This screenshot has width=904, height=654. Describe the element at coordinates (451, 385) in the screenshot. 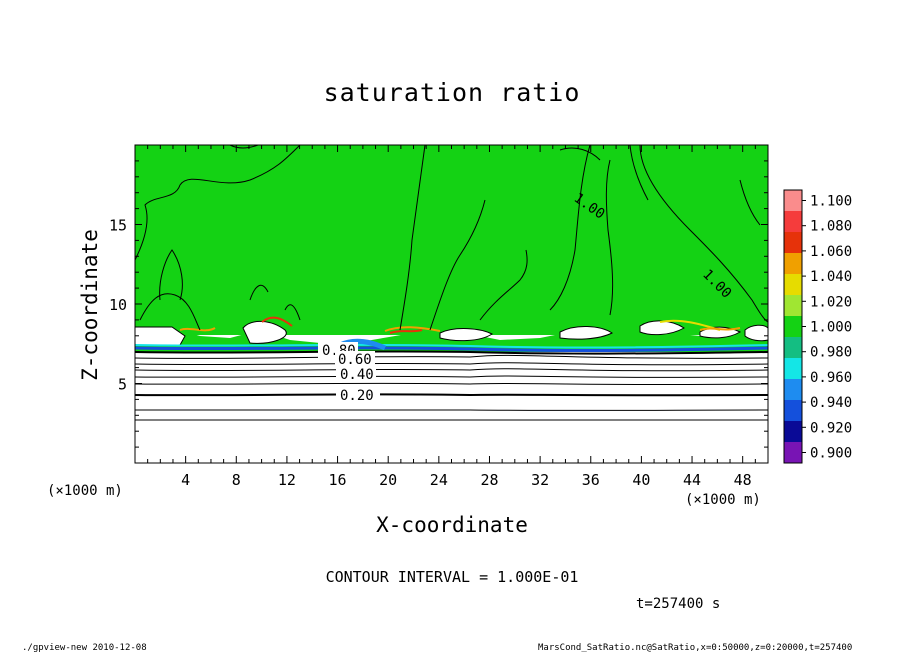

I see `subsaturated-contours` at that location.